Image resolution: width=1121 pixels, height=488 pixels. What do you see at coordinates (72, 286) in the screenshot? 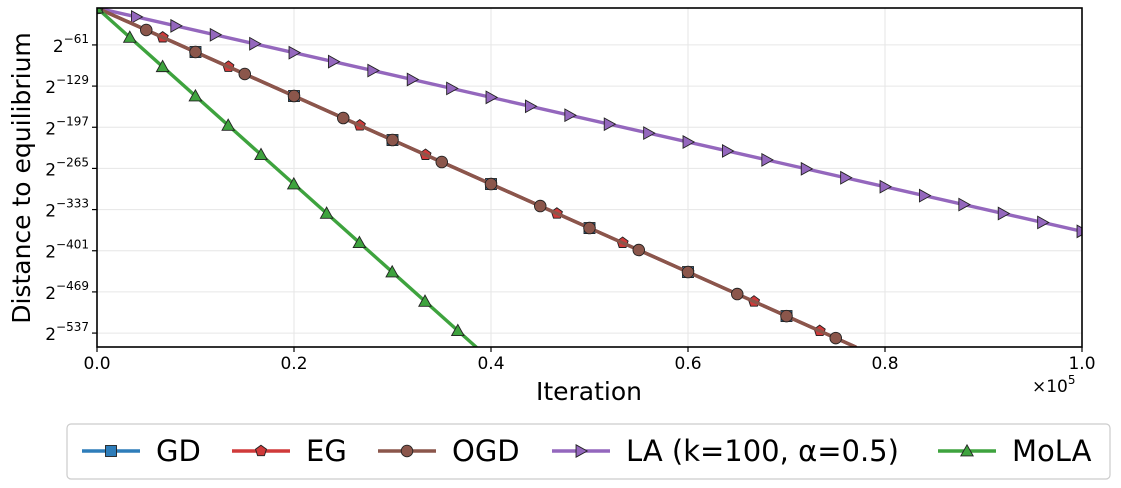
I see `y-tick-exponent: −469` at bounding box center [72, 286].